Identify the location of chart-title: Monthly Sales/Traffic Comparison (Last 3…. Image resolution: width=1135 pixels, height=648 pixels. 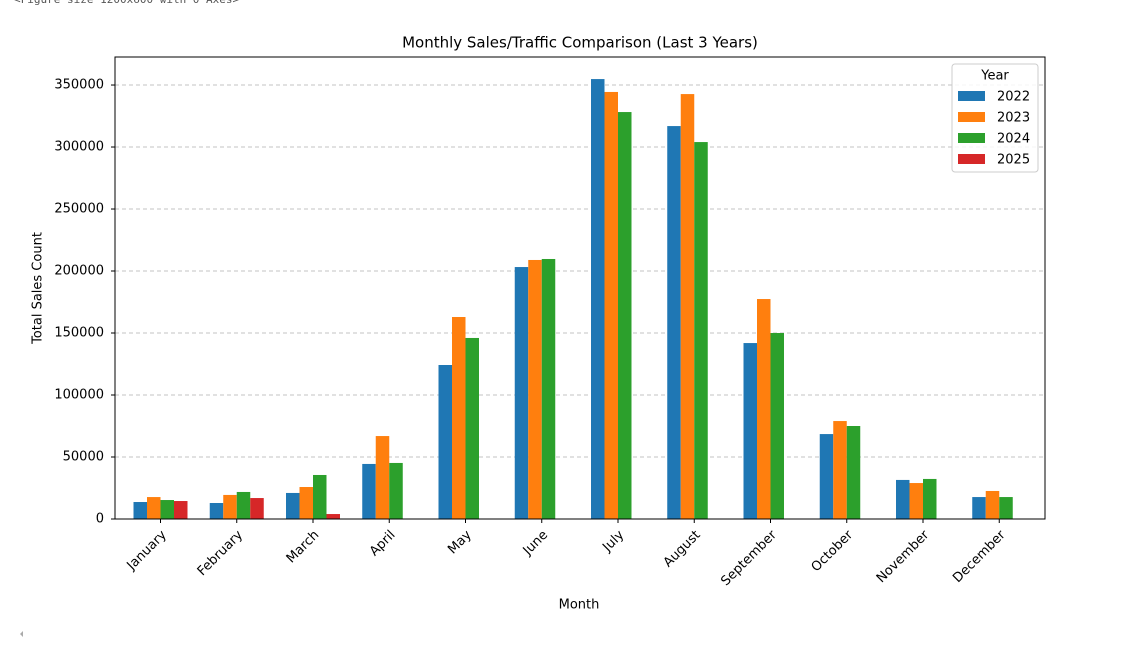
(580, 43).